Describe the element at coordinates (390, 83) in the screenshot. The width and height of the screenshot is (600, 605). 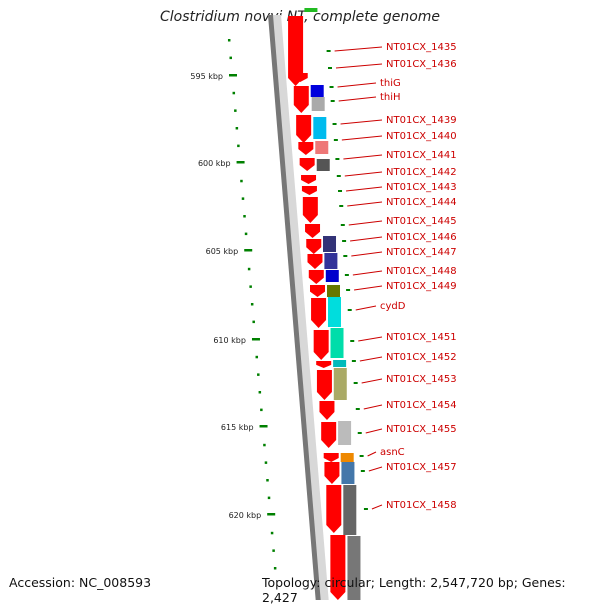
I see `gene-label: thiG` at that location.